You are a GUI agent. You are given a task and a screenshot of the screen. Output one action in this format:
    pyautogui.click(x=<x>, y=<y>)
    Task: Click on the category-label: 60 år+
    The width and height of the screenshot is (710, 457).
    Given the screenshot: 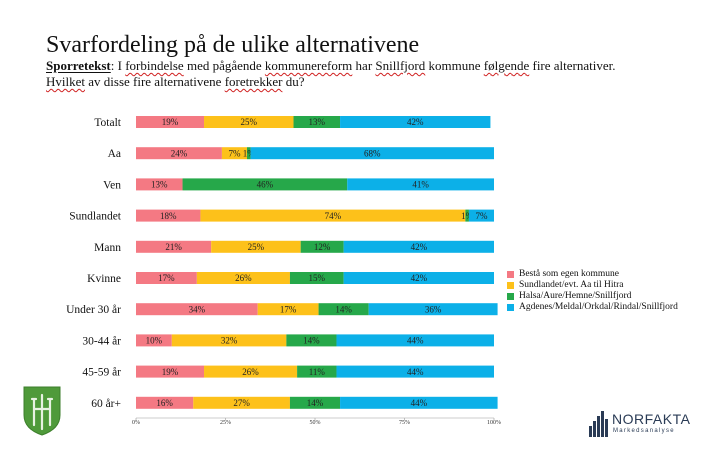 What is the action you would take?
    pyautogui.click(x=106, y=403)
    